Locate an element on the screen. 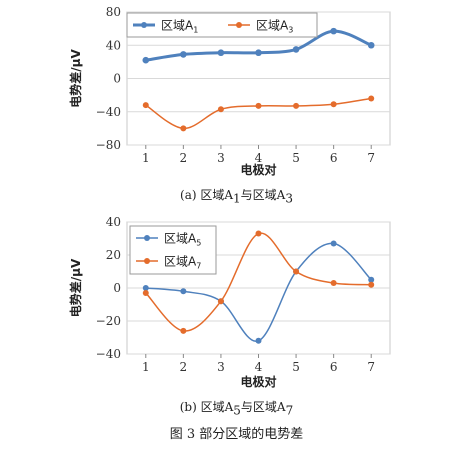  legend-label-subscript: 3 is located at coordinates (290, 30).